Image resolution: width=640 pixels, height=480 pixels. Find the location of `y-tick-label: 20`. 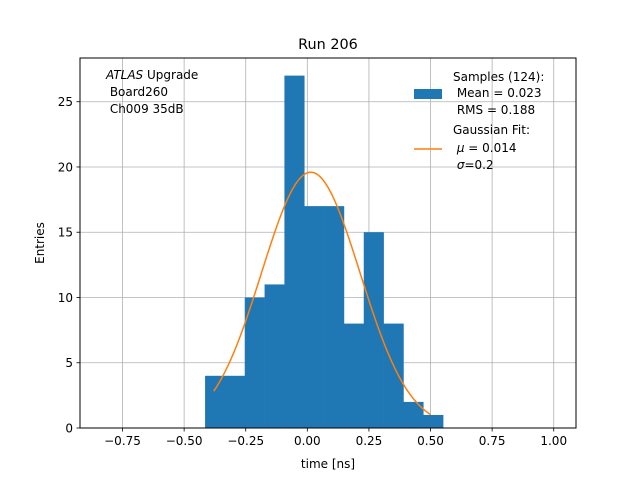

y-tick-label: 20 is located at coordinates (65, 167).